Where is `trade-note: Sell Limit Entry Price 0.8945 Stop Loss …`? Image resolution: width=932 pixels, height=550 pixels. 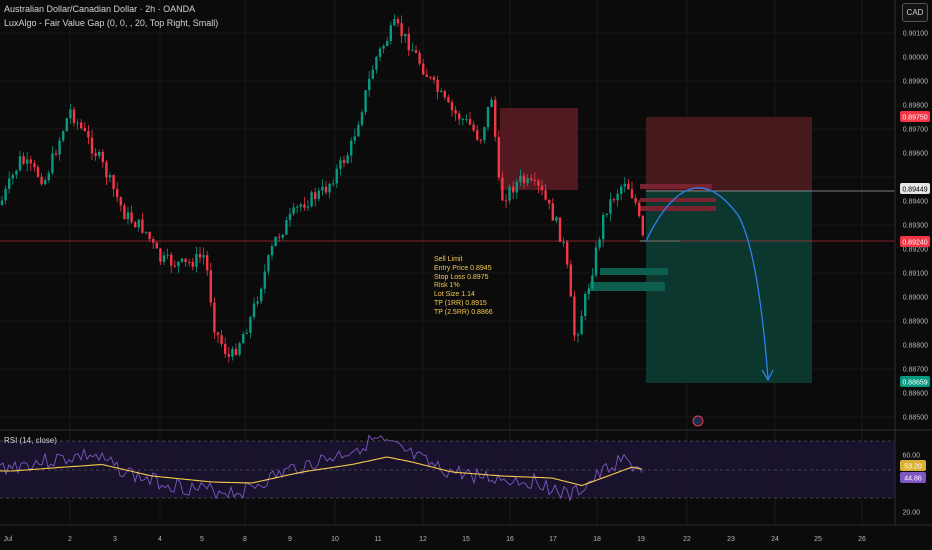
trade-note: Sell Limit Entry Price 0.8945 Stop Loss … is located at coordinates (463, 287).